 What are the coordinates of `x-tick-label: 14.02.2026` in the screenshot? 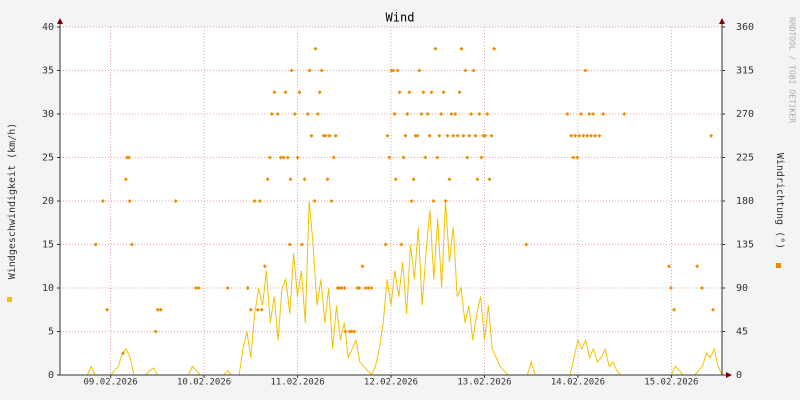 It's located at (578, 383).